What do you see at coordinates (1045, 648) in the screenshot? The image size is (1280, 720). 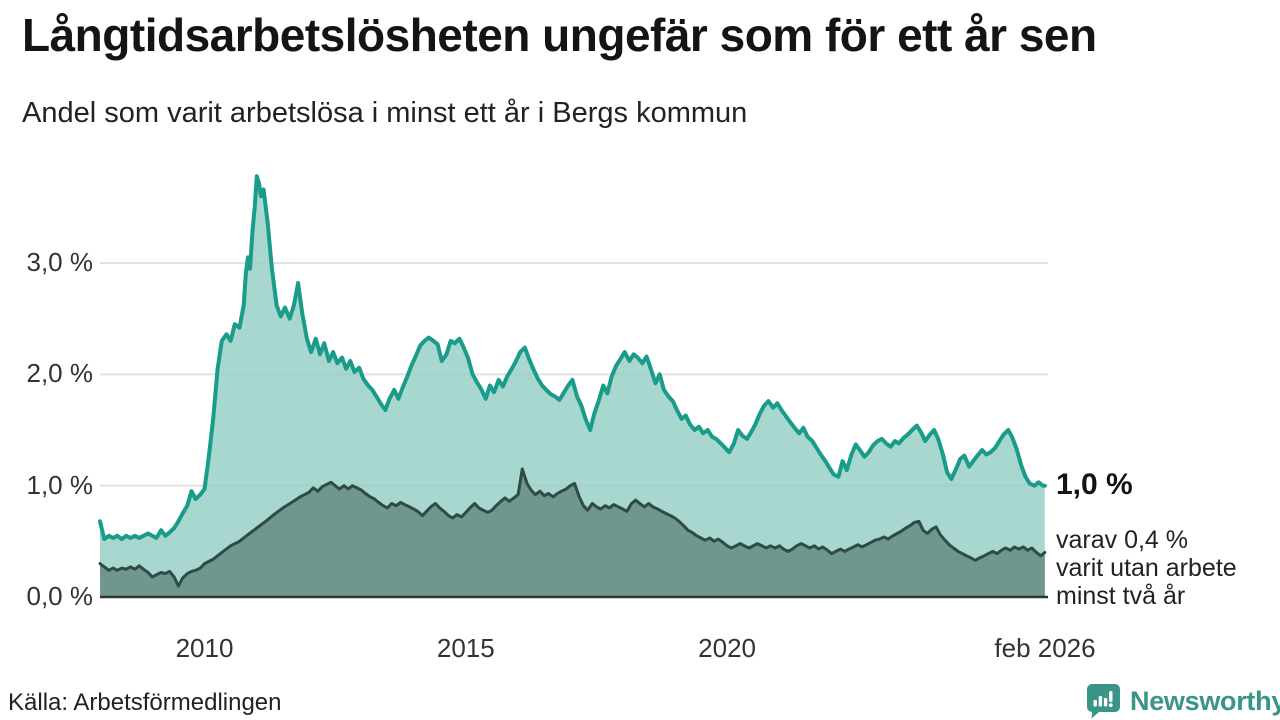 I see `x-tick-label: feb 2026` at bounding box center [1045, 648].